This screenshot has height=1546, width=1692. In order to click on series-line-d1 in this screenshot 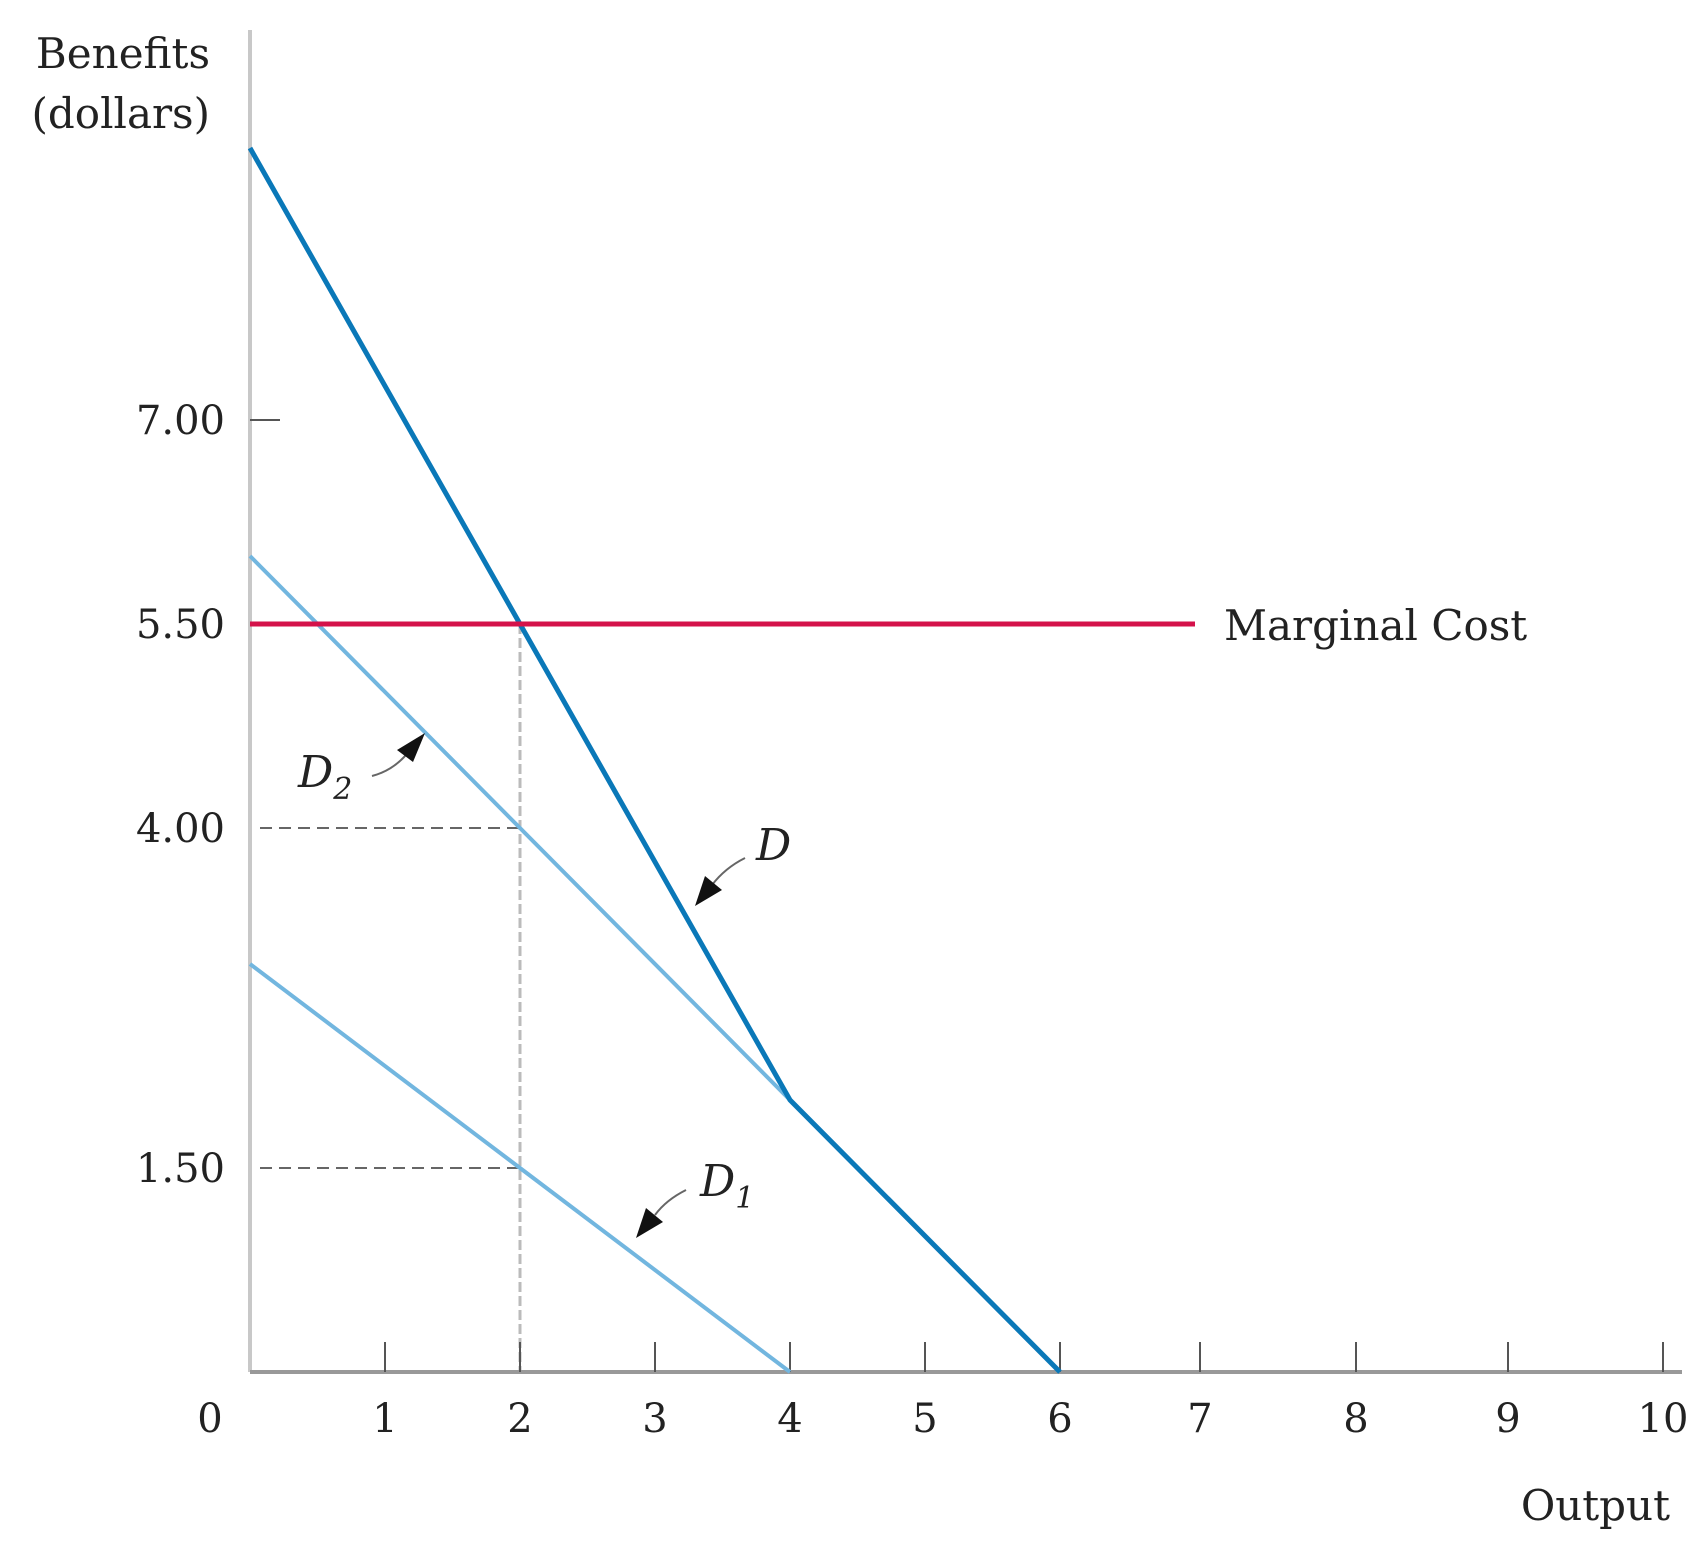, I will do `click(520, 1168)`.